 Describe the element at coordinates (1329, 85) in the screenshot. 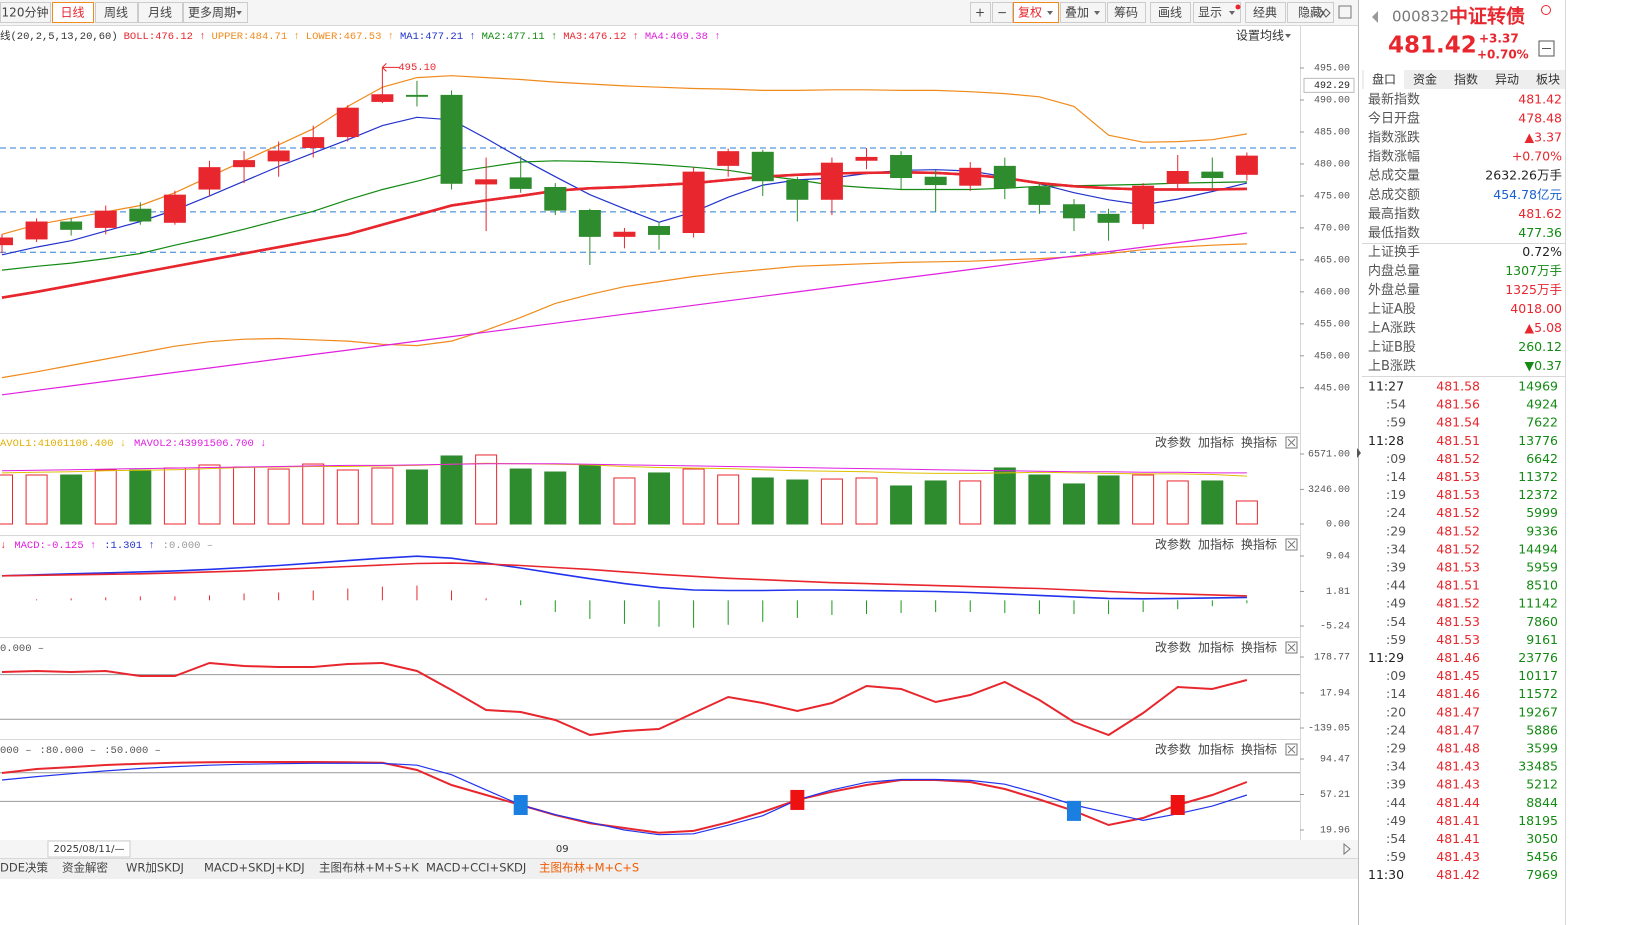

I see `cursor-tick-box` at that location.